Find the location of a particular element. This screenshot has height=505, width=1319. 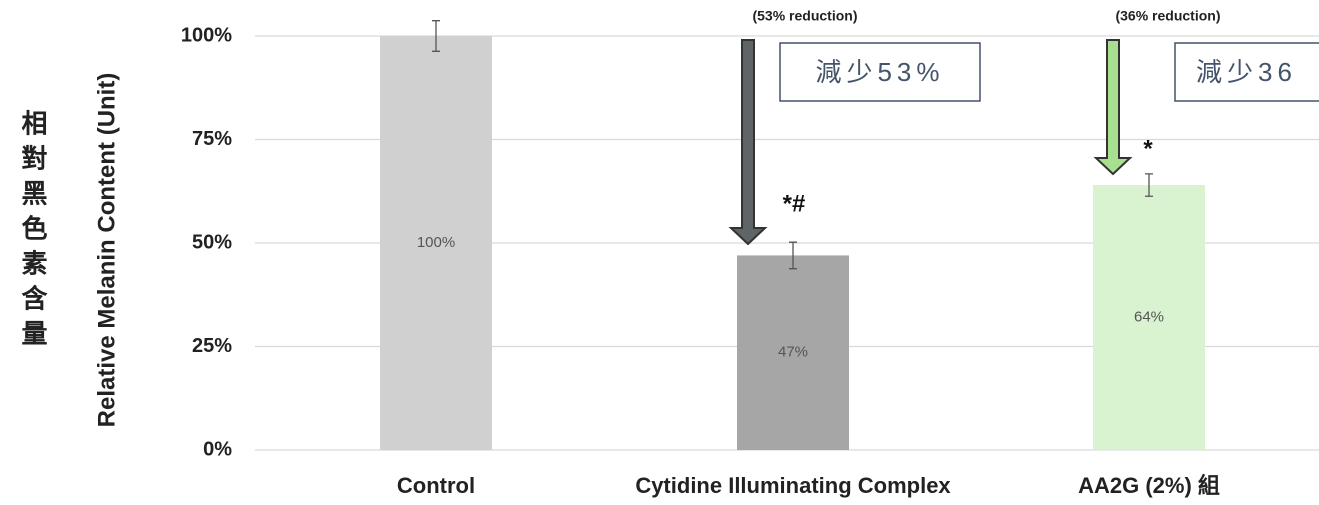

y-tick-label: 50% is located at coordinates (212, 242).